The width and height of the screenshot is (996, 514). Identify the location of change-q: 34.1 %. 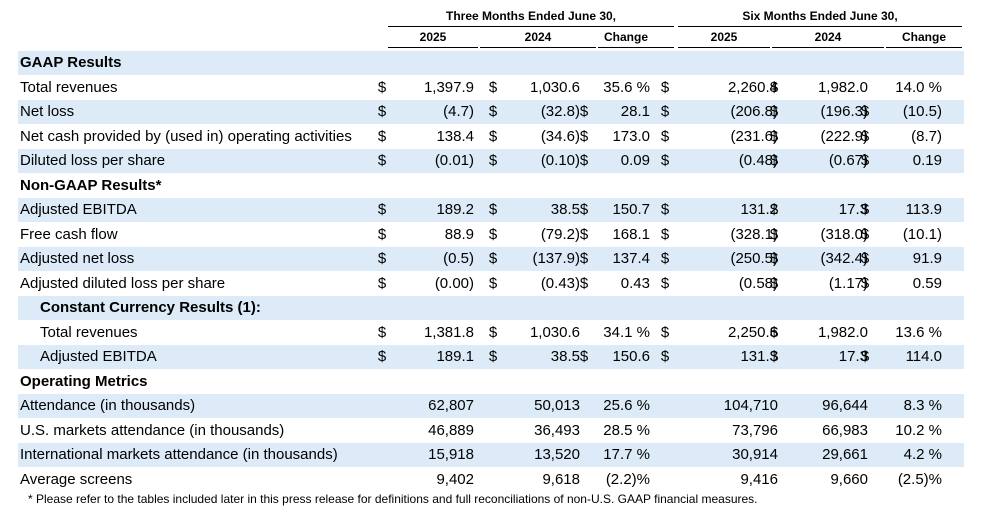
(626, 332).